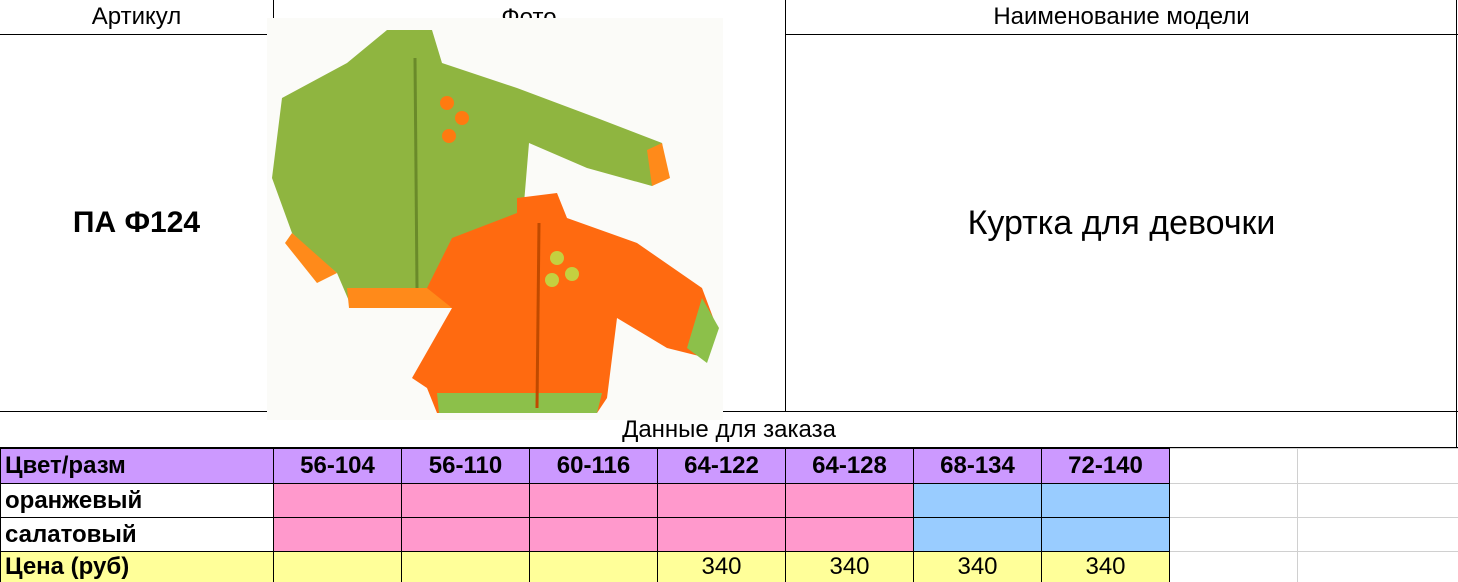 This screenshot has width=1458, height=582. I want to click on size-header: 68-134, so click(977, 466).